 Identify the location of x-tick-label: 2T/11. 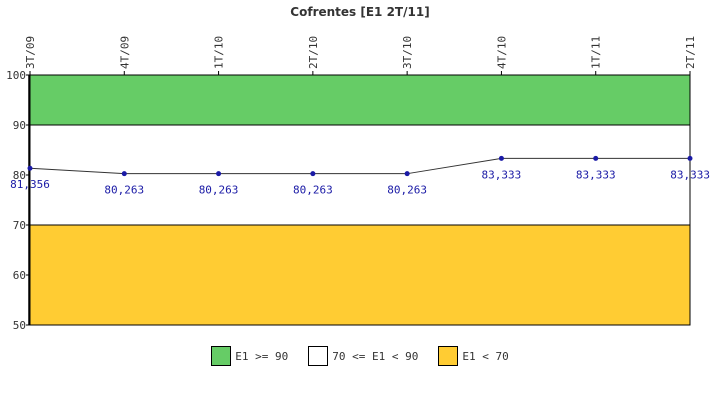
(690, 52).